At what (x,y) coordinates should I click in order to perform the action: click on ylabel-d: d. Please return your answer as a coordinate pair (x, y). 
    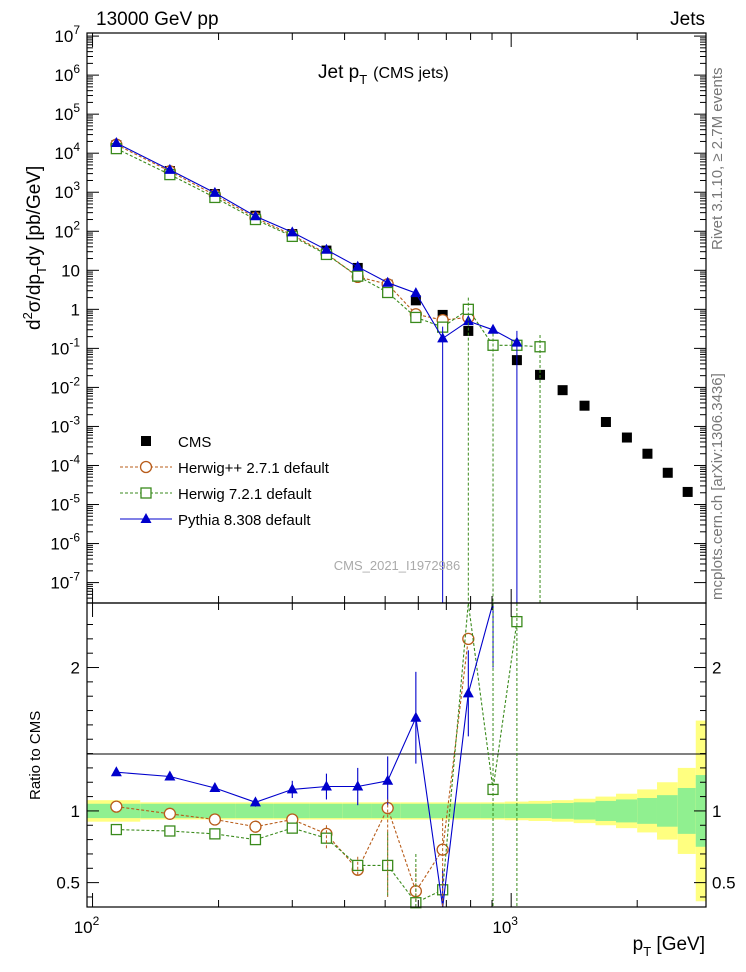
    Looking at the image, I should click on (34, 324).